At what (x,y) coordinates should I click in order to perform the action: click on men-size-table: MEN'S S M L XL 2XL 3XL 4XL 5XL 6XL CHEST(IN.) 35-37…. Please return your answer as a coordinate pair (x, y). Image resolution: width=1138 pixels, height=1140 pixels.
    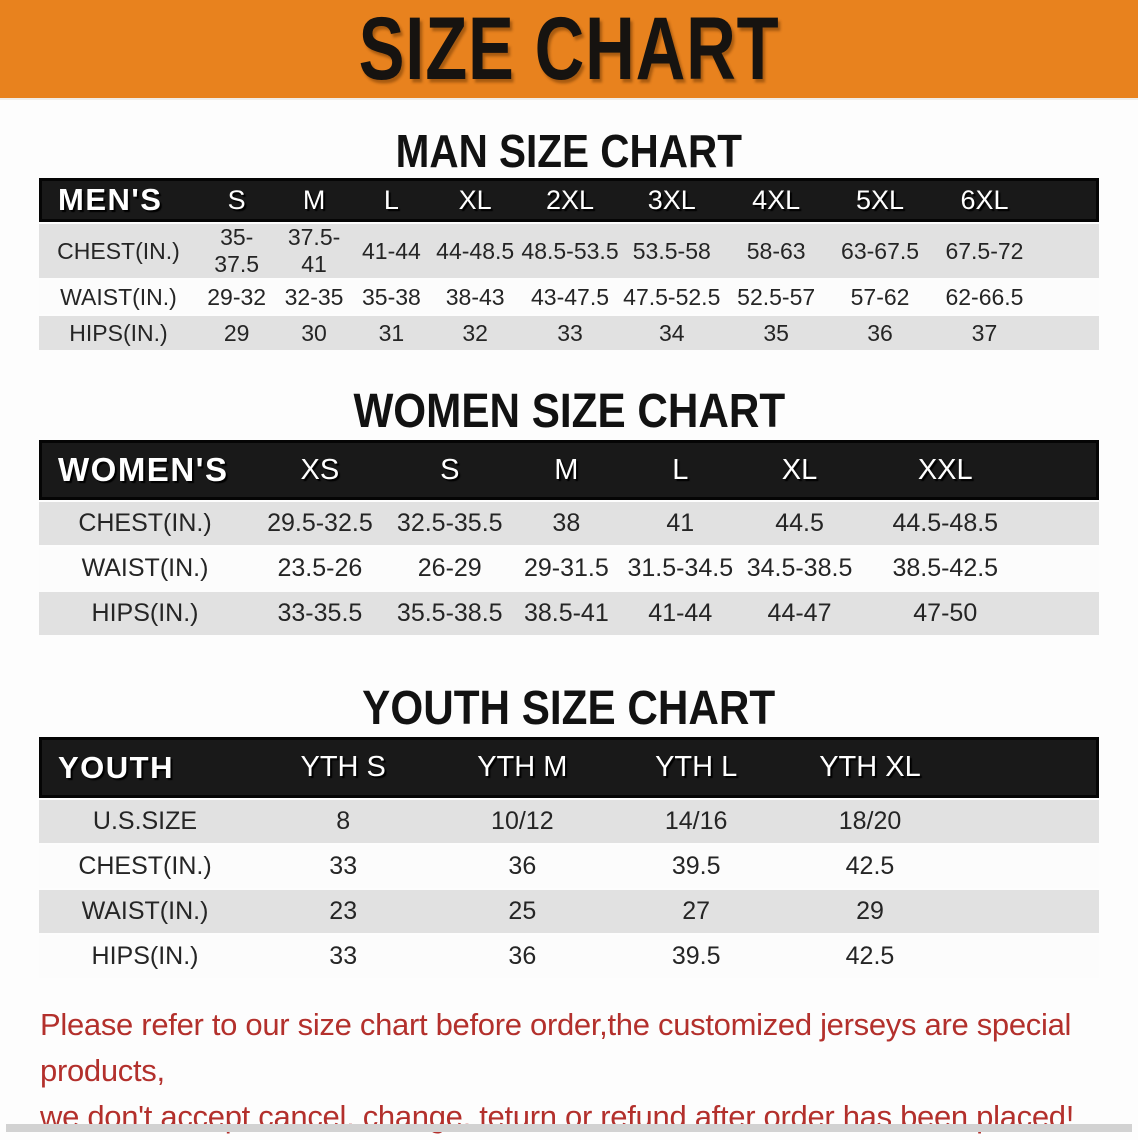
    Looking at the image, I should click on (569, 264).